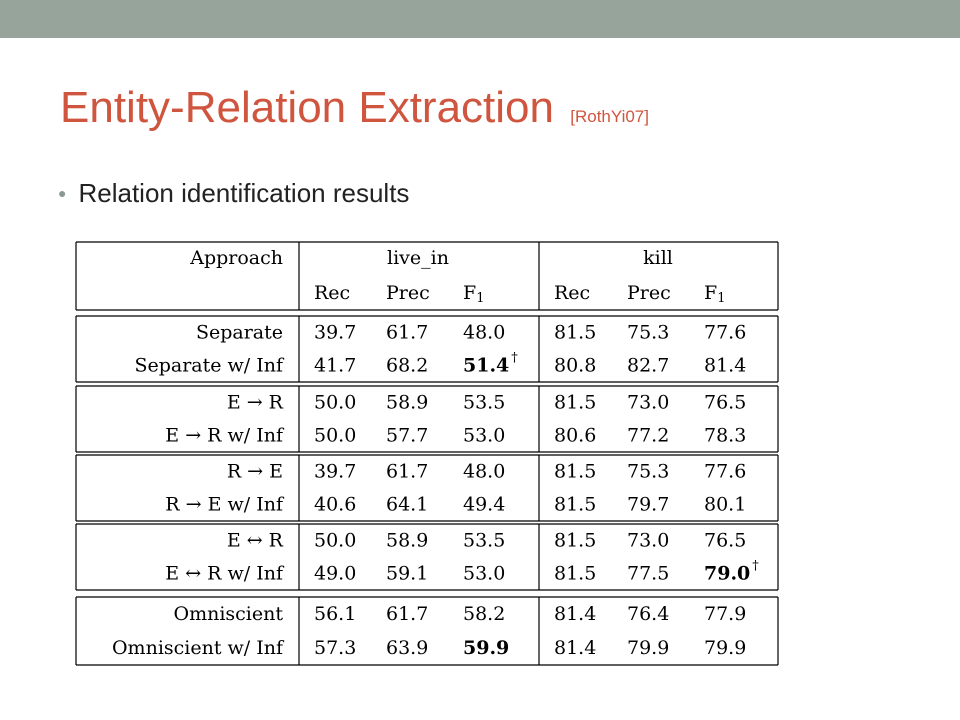  What do you see at coordinates (609, 116) in the screenshot?
I see `slide-citation: [RothYi07]` at bounding box center [609, 116].